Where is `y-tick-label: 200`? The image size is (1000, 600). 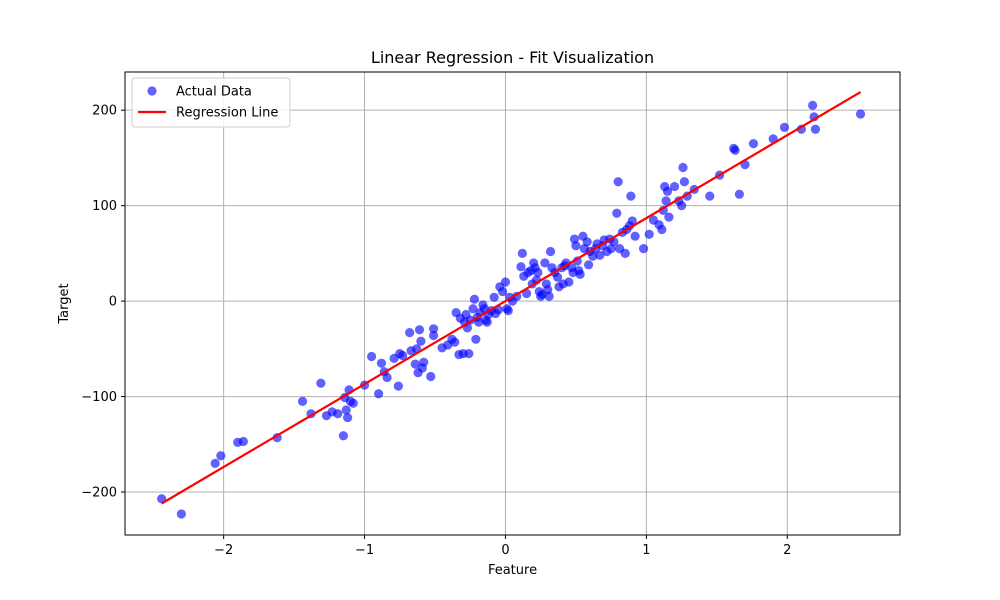 y-tick-label: 200 is located at coordinates (104, 111).